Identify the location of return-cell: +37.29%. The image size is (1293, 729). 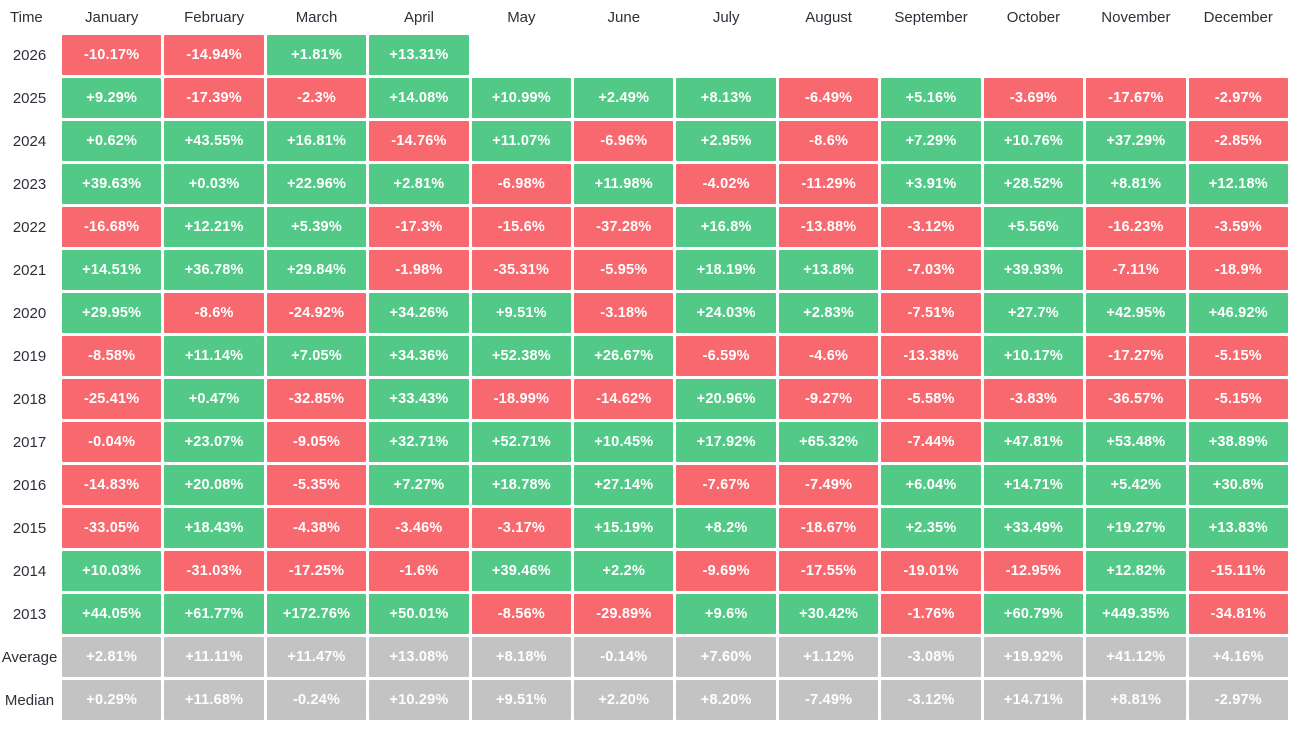
(1136, 141).